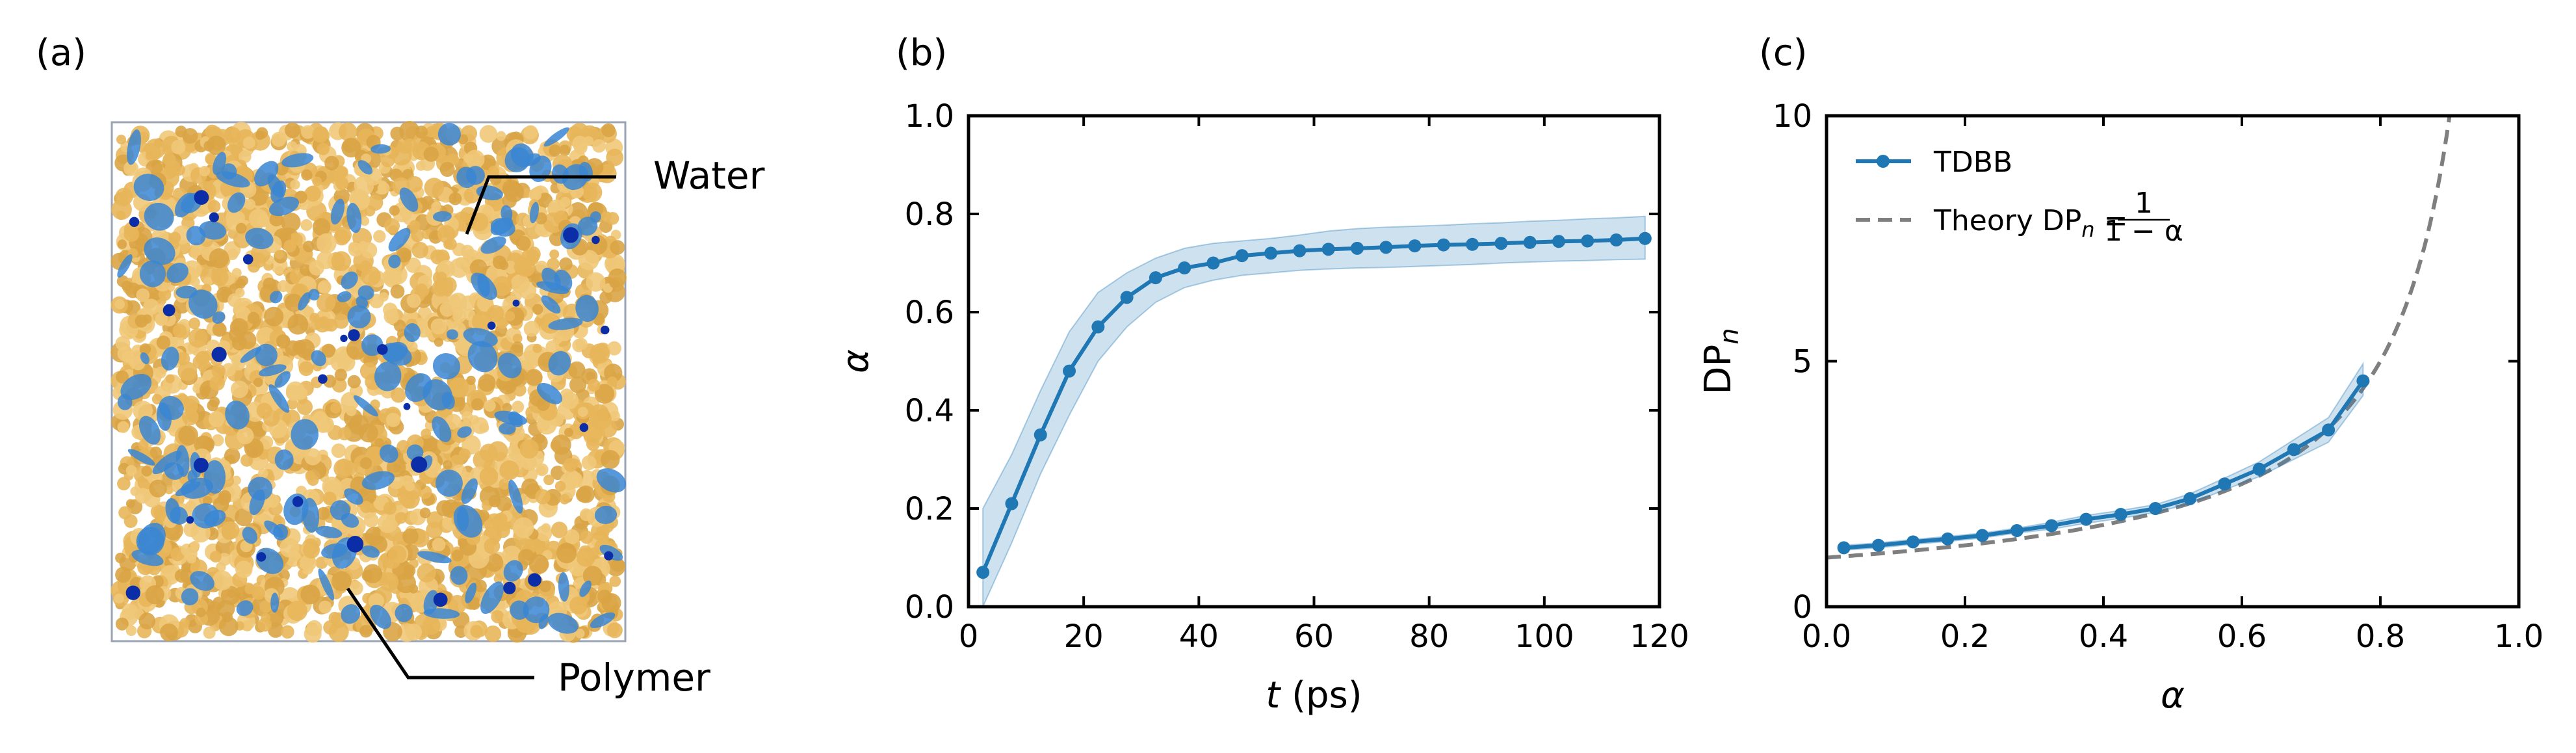 This screenshot has height=753, width=2576. Describe the element at coordinates (1314, 411) in the screenshot. I see `alpha-confidence-band` at that location.